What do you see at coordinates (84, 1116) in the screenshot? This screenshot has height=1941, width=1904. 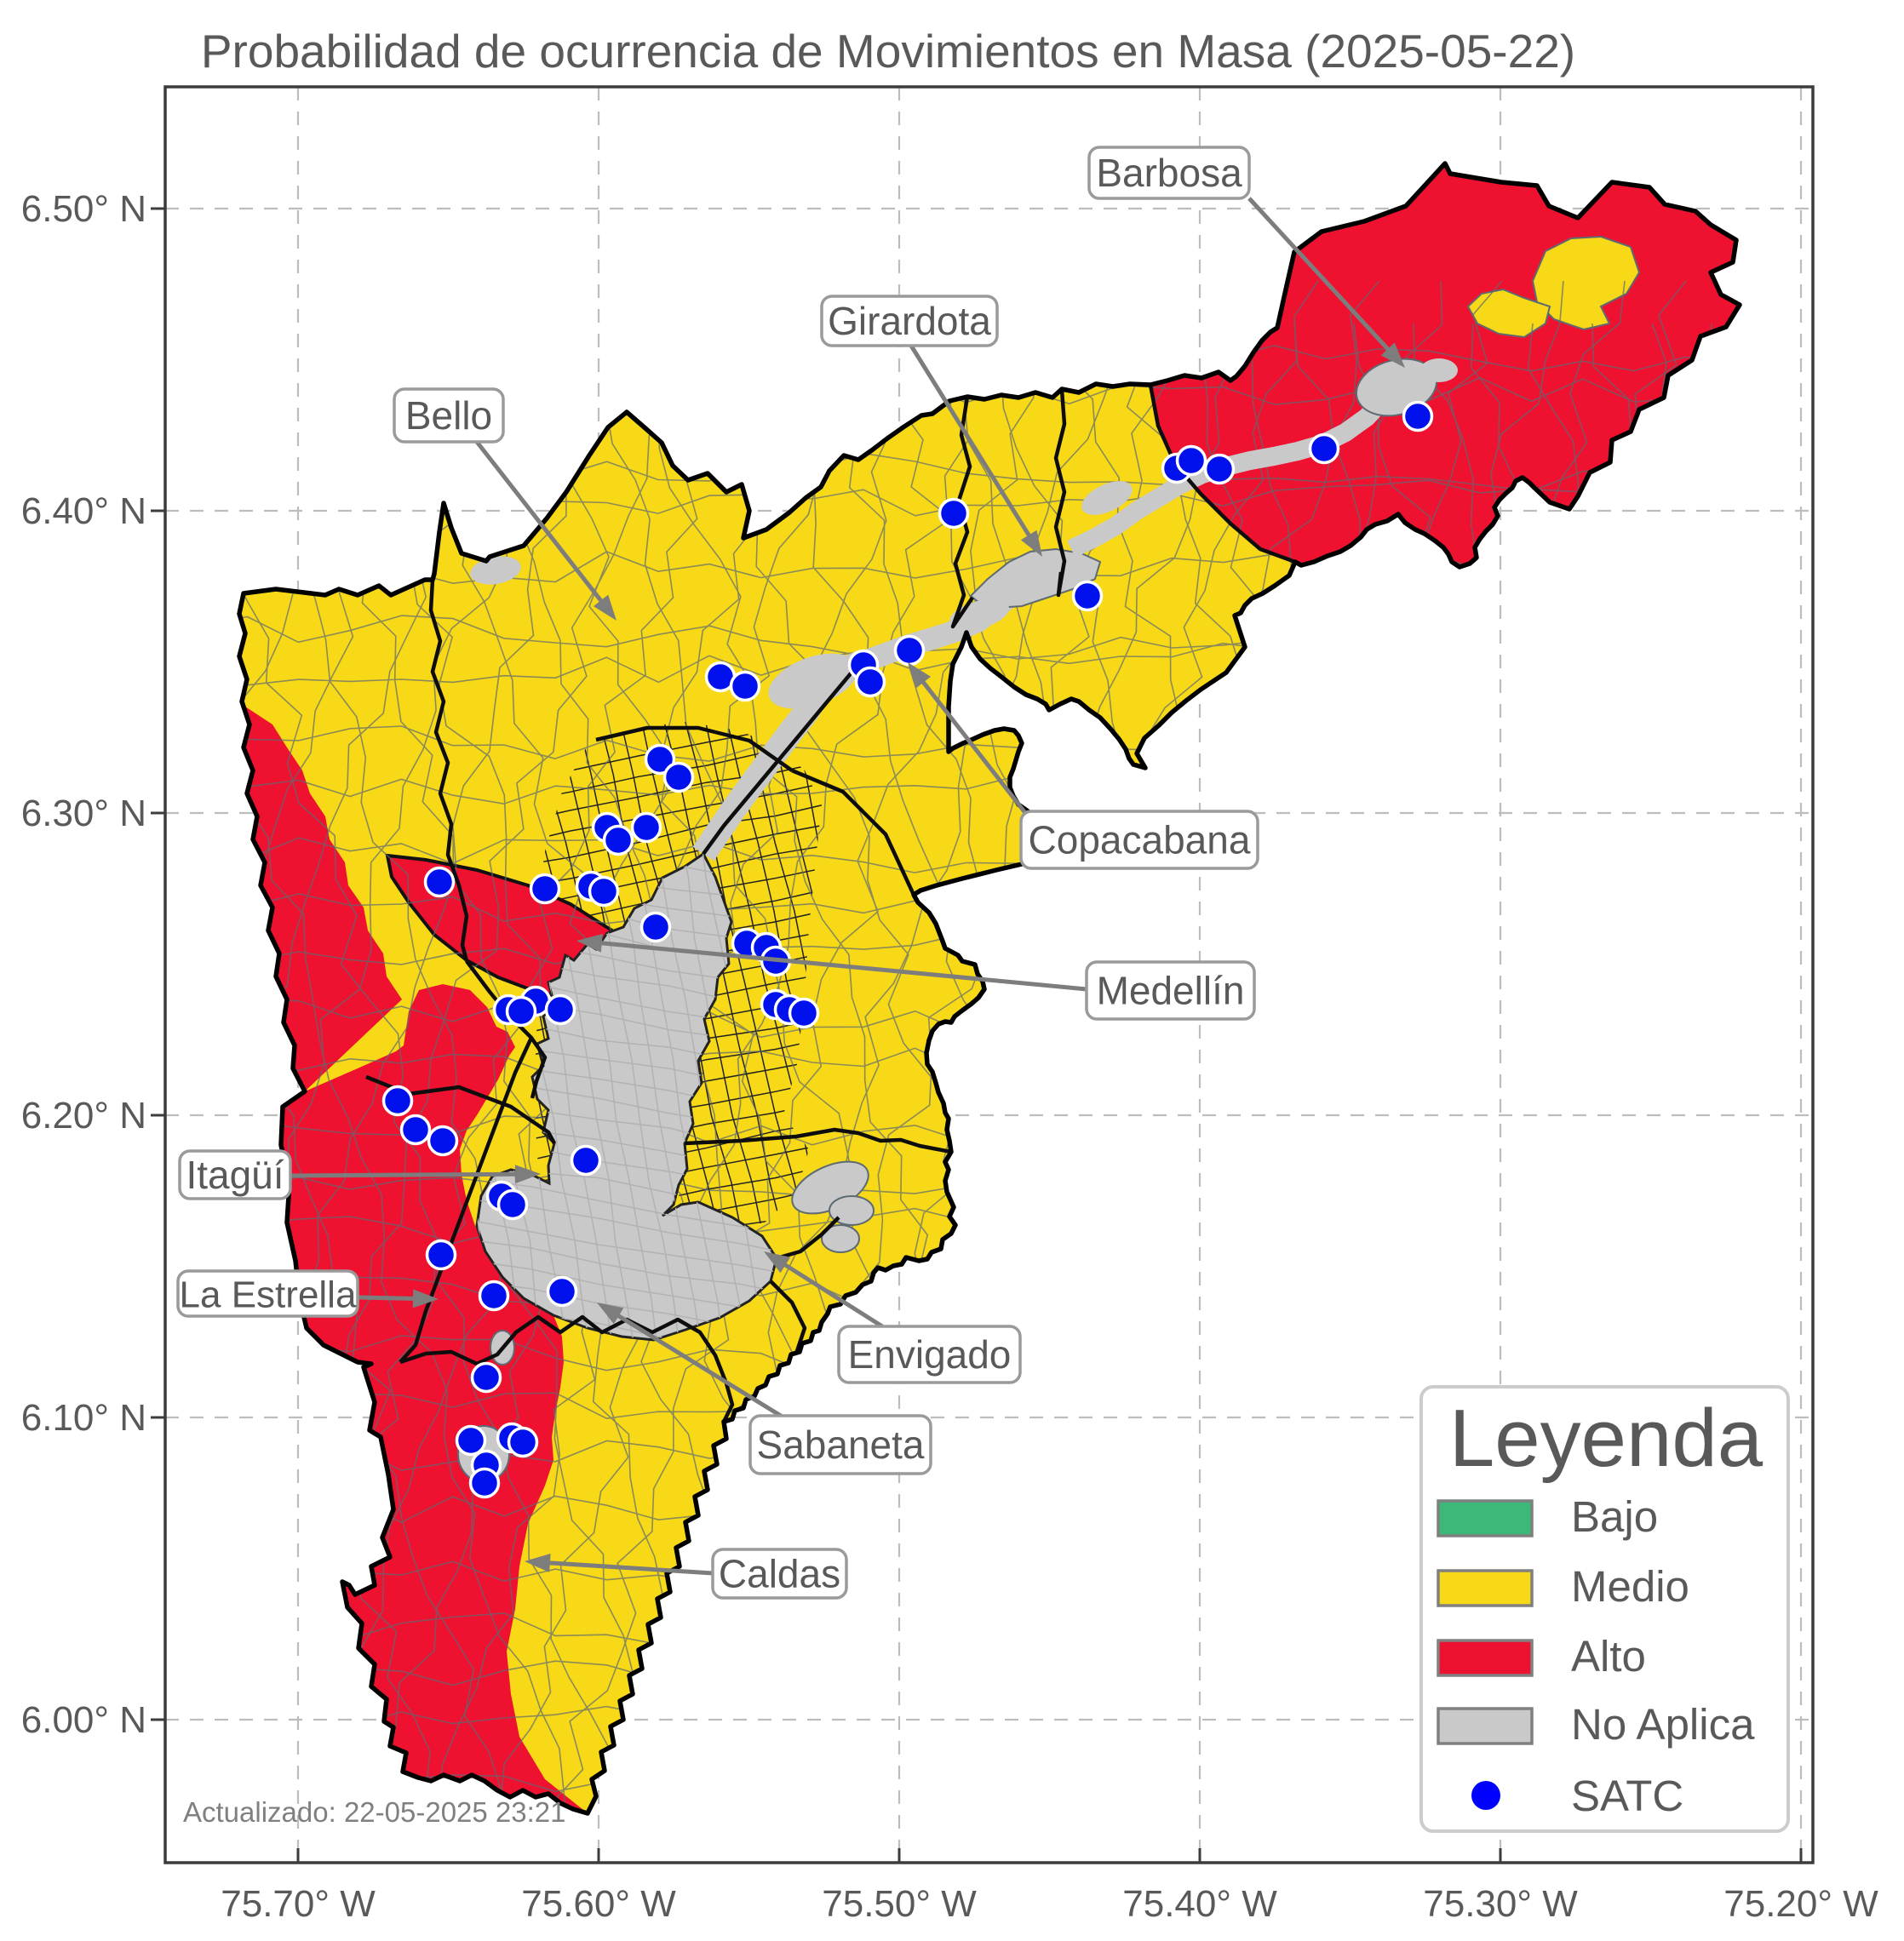 I see `svg-text: 6.20° N` at bounding box center [84, 1116].